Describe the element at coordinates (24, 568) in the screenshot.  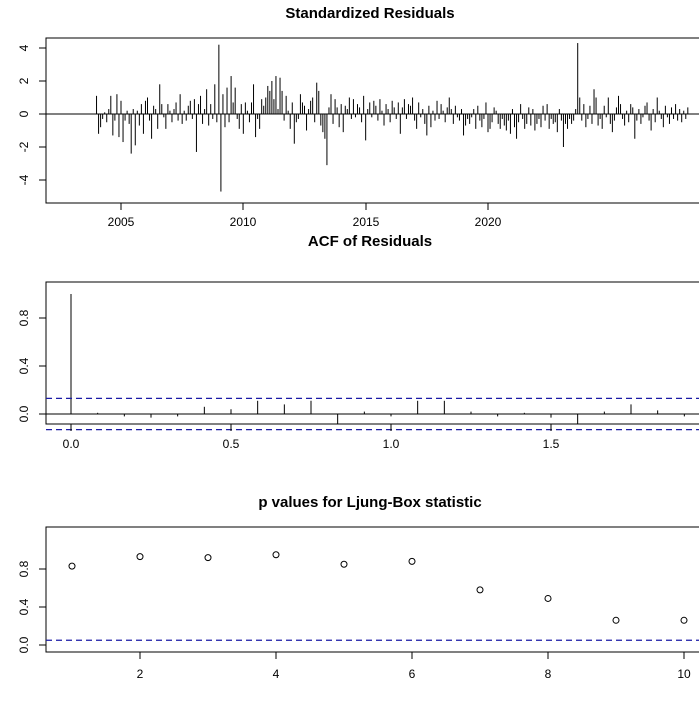
I see `ljung-box-y-tick-label: 0.8` at that location.